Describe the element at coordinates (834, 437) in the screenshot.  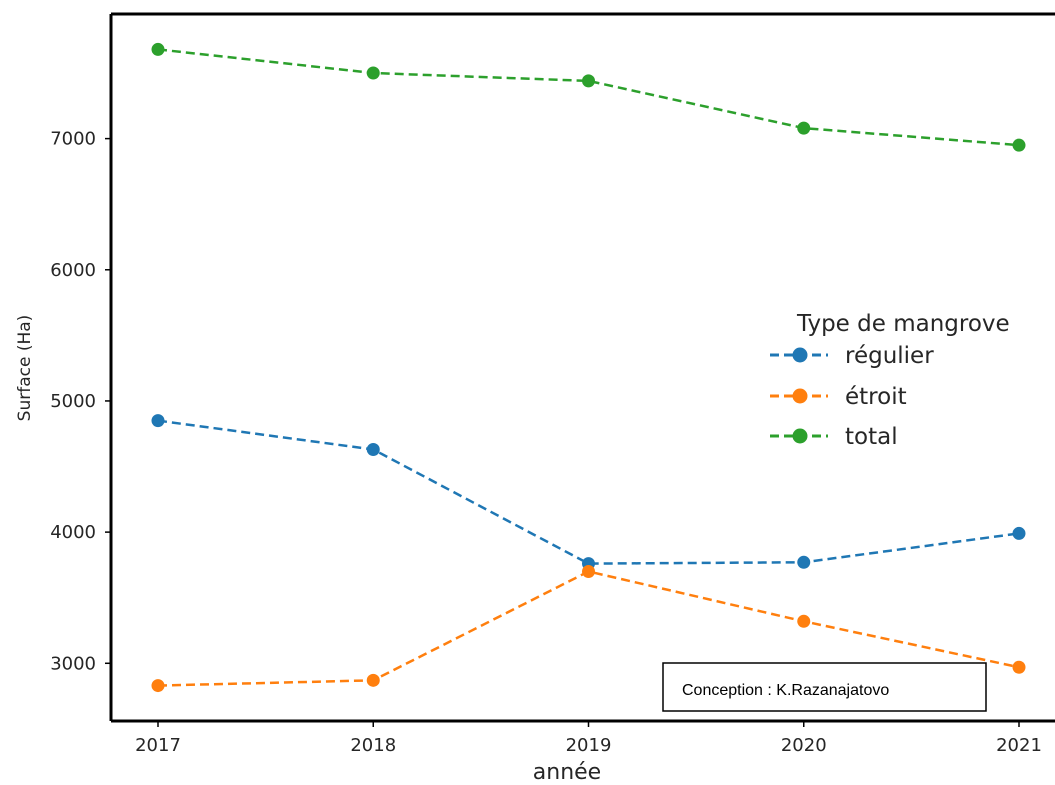
I see `legend-item: total` at that location.